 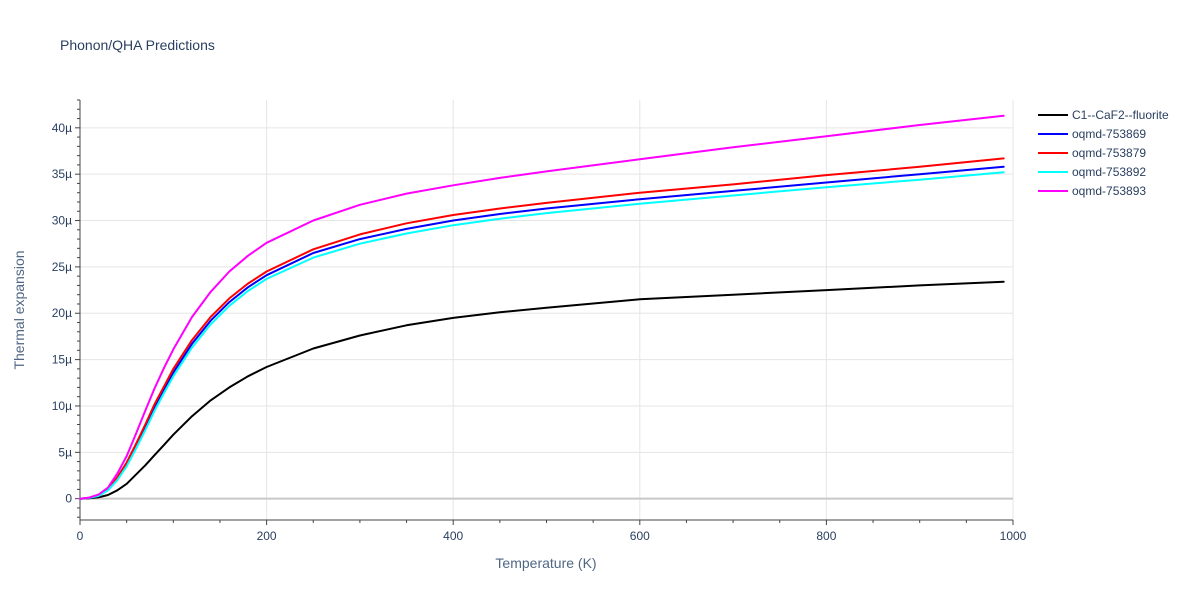 I want to click on legend-item: oqmd-753879, so click(x=1092, y=153).